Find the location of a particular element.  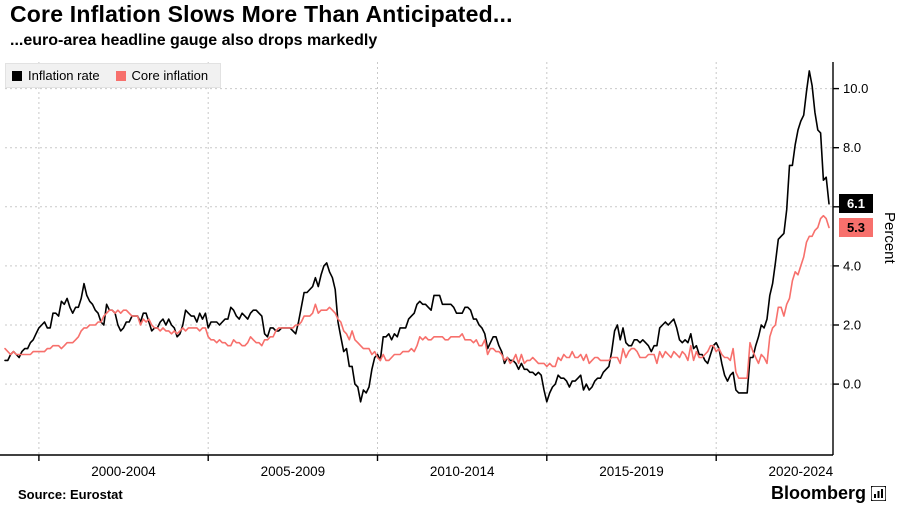

source-note: Source: Eurostat is located at coordinates (70, 494).